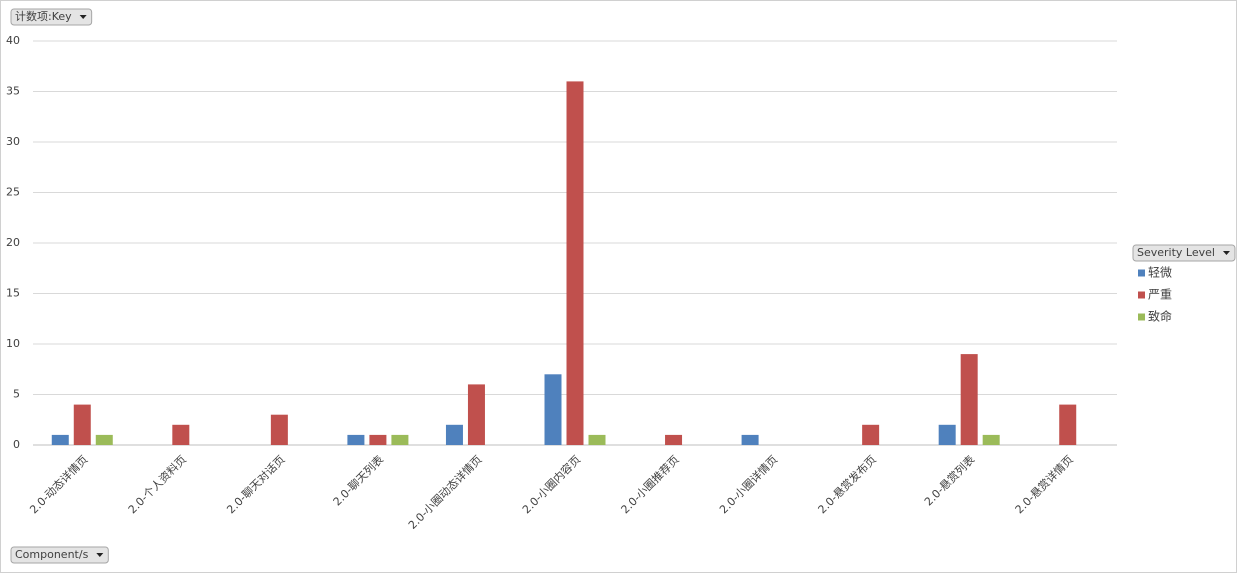 This screenshot has height=573, width=1237. Describe the element at coordinates (1160, 273) in the screenshot. I see `legend-label: 轻微` at that location.